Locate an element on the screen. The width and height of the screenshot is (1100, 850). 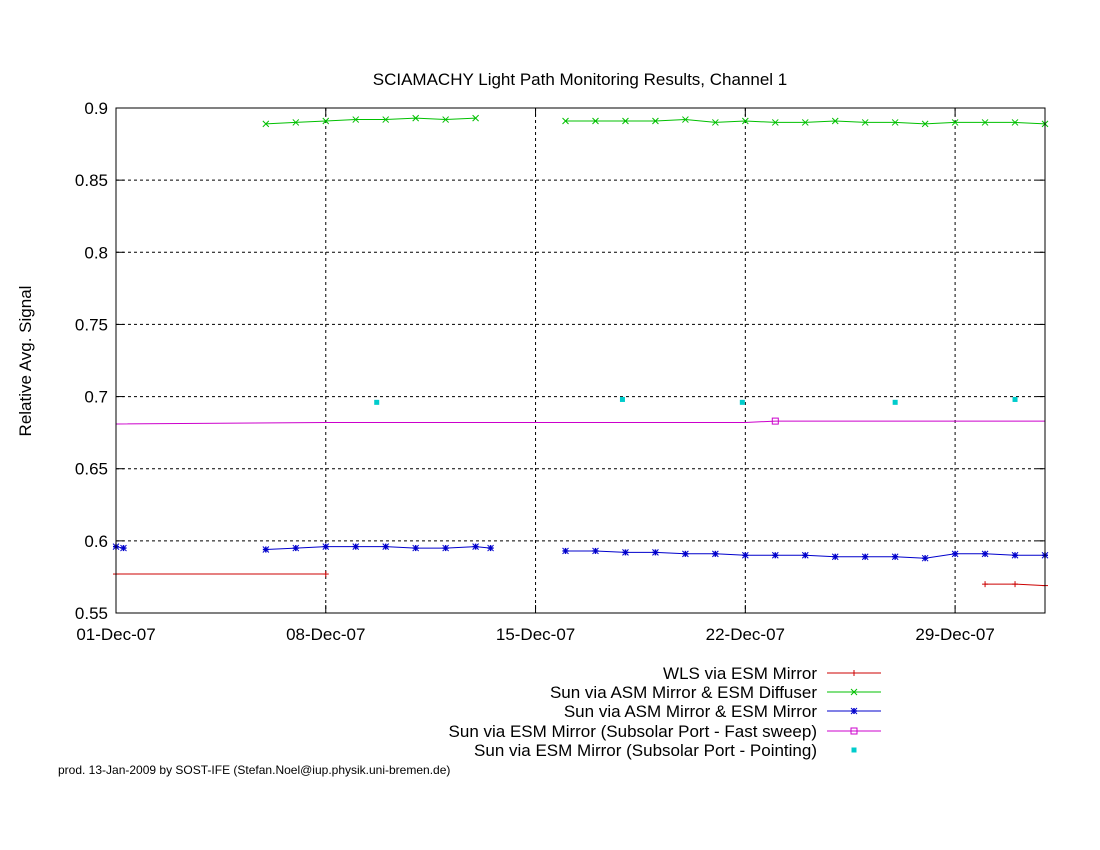
y-tick-label: 0.65 is located at coordinates (91, 469).